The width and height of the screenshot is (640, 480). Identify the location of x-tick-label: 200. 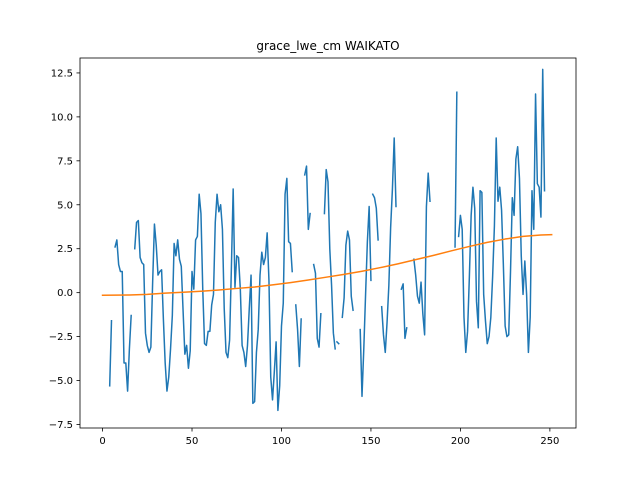
(460, 441).